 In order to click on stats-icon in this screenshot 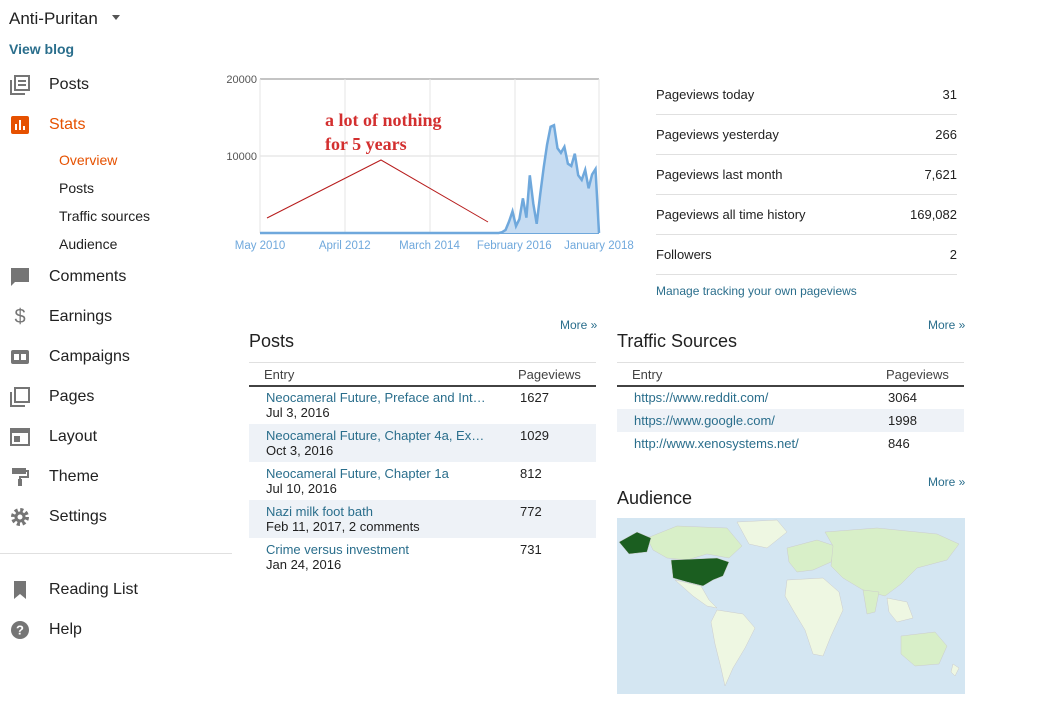, I will do `click(20, 125)`.